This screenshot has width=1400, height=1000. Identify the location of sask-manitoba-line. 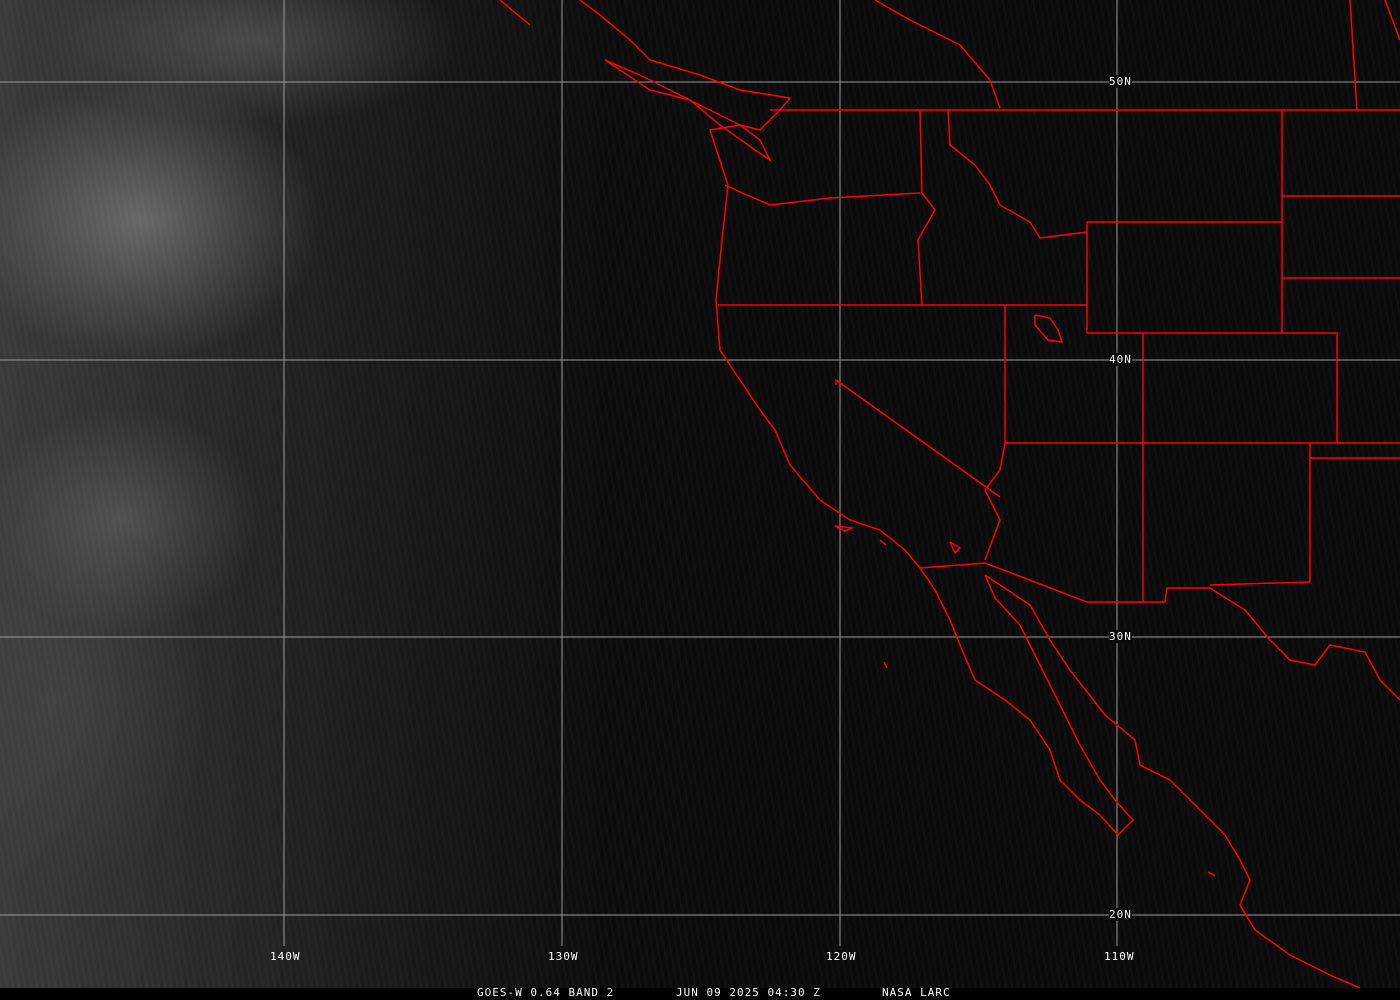
(1392, 20).